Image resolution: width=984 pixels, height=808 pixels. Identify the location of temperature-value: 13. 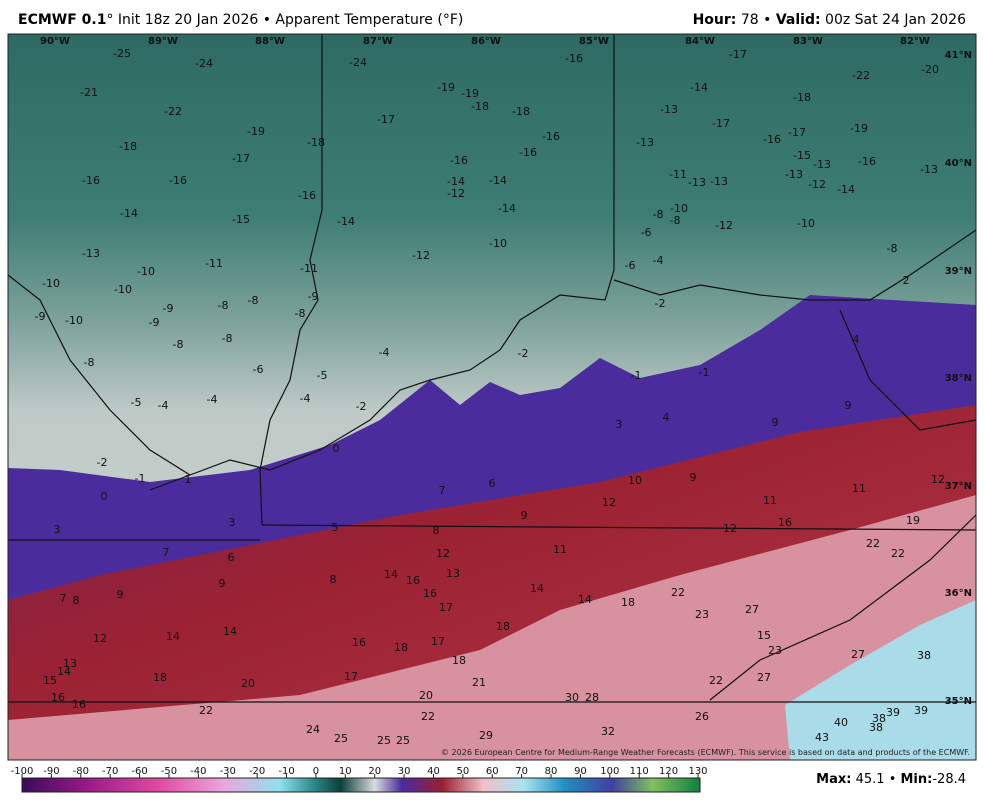
(70, 663).